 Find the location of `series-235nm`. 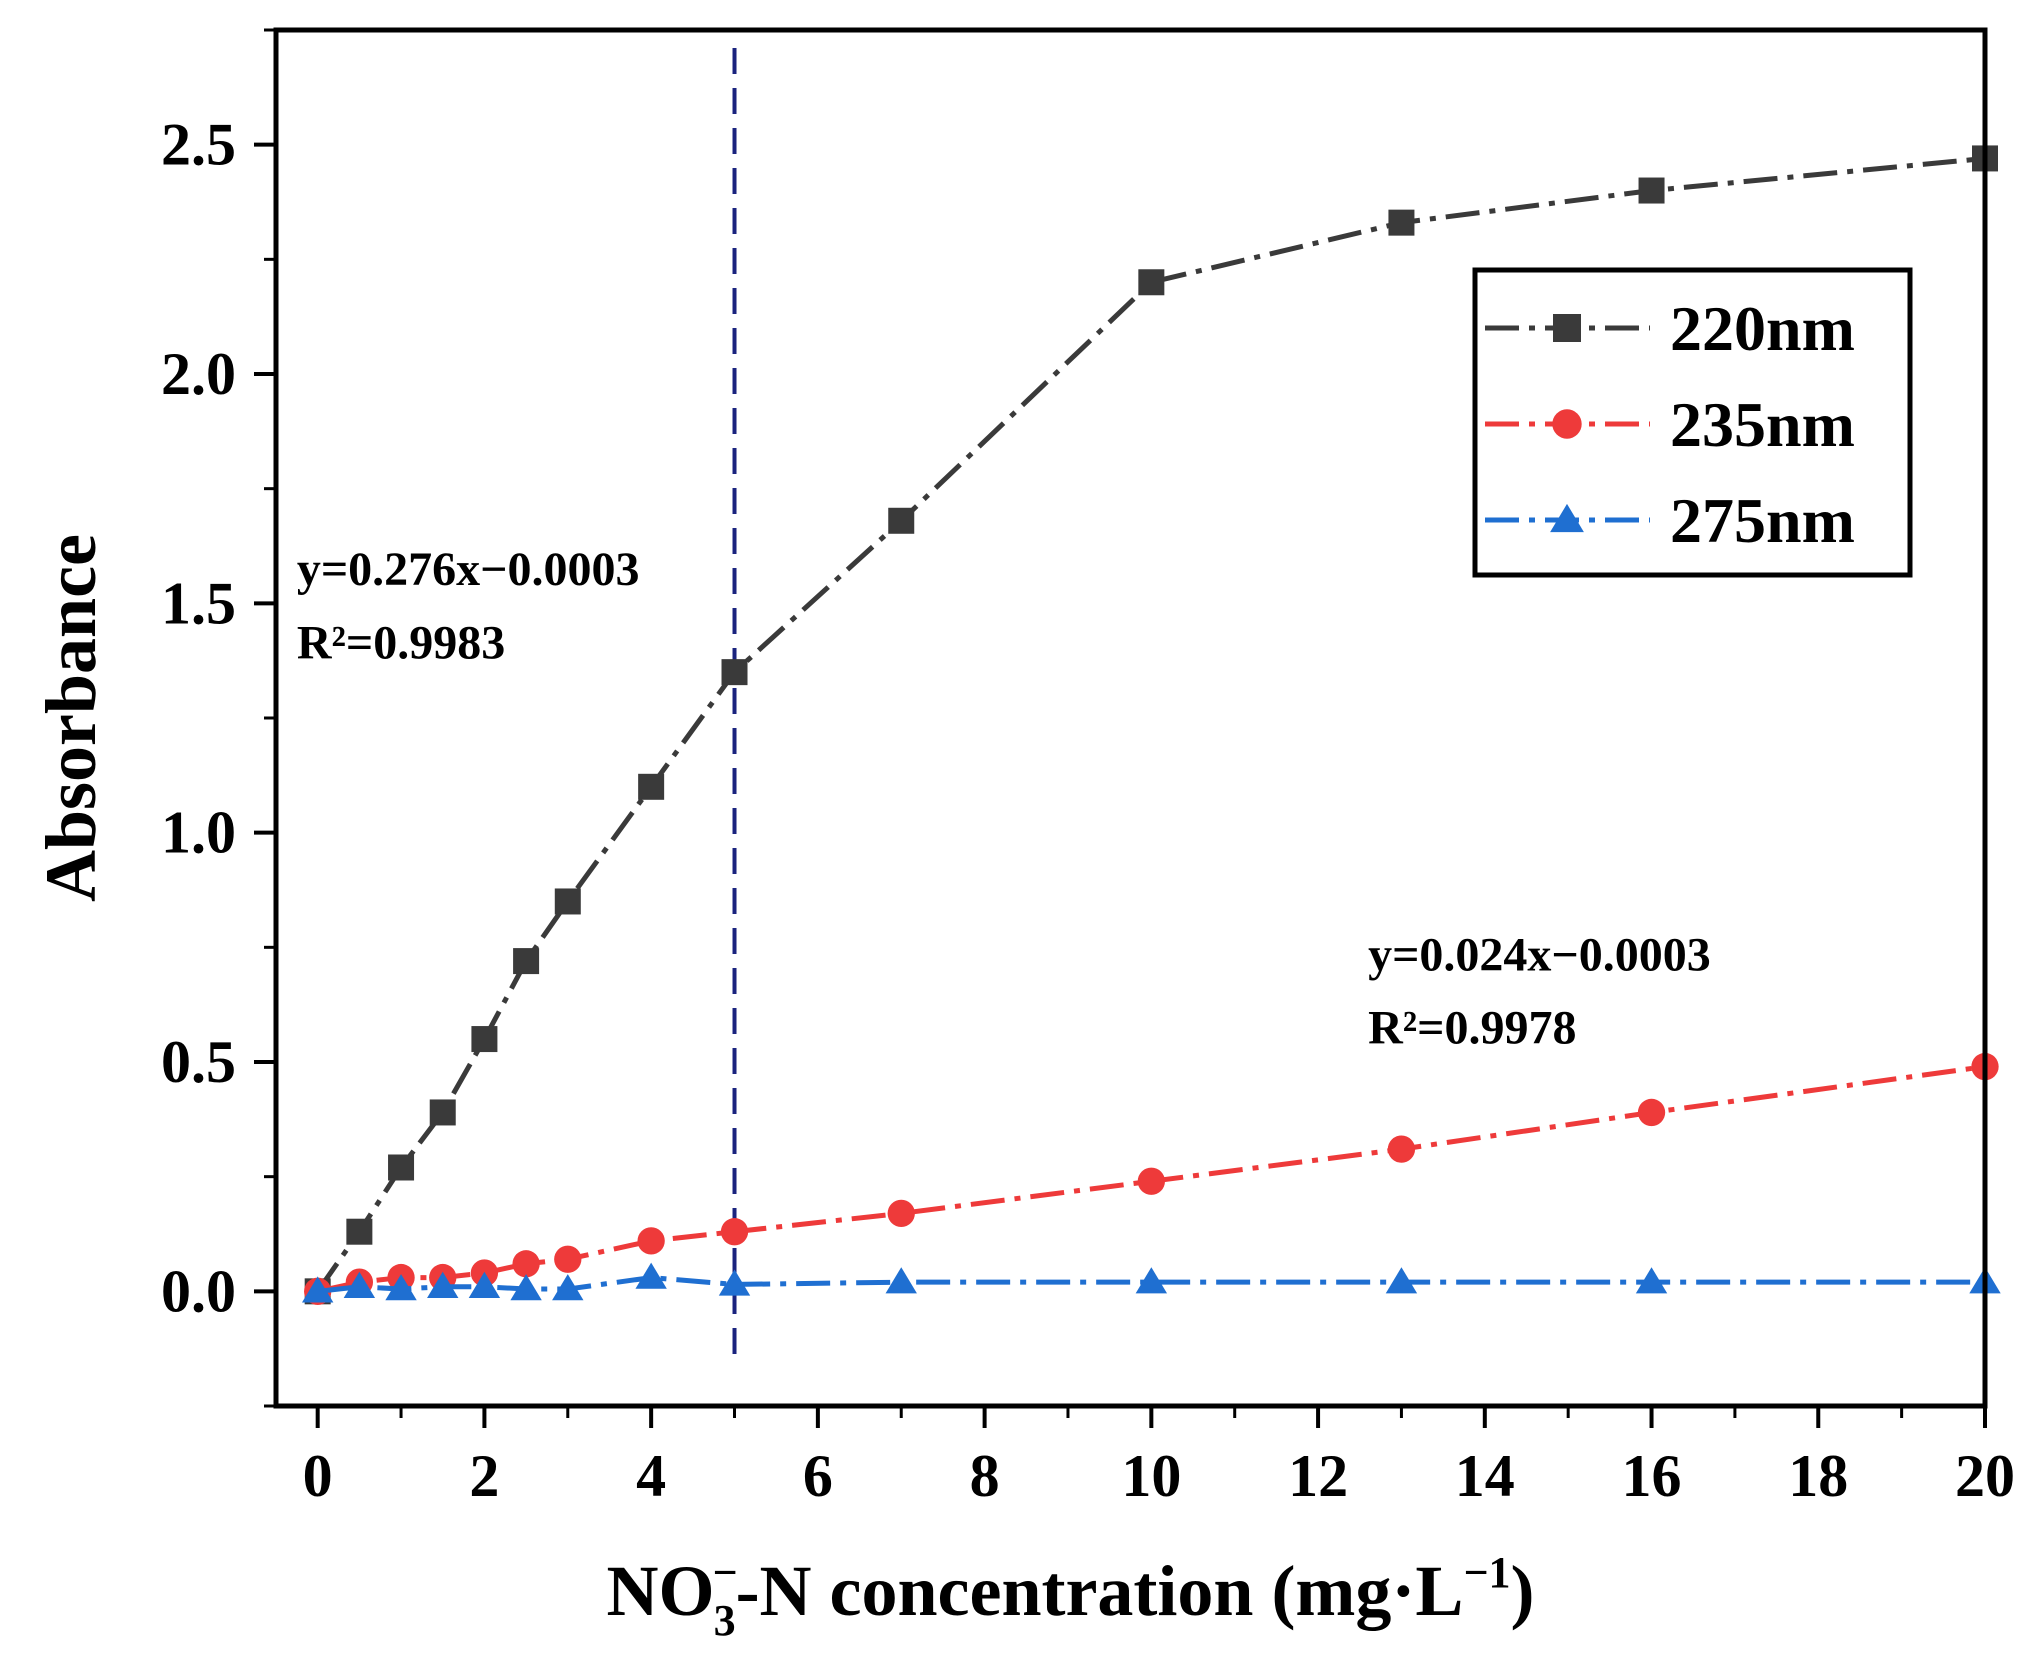

series-235nm is located at coordinates (1151, 1178).